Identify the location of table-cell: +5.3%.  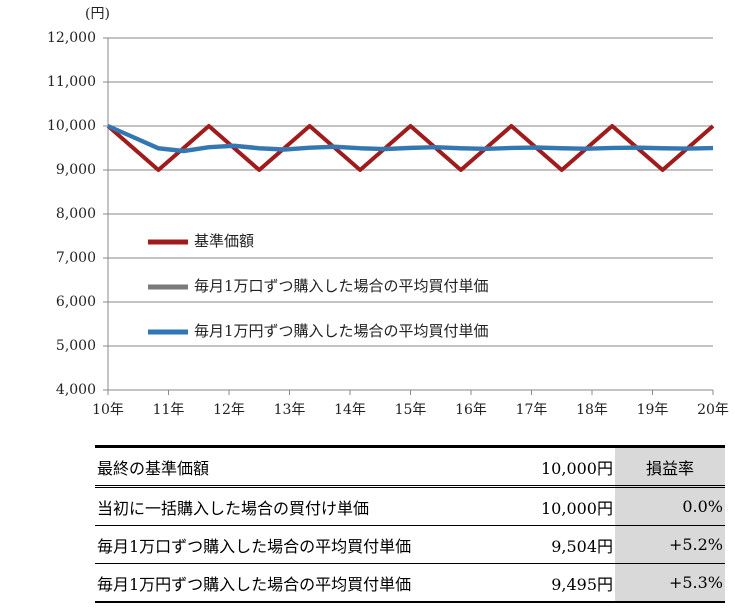
(670, 583).